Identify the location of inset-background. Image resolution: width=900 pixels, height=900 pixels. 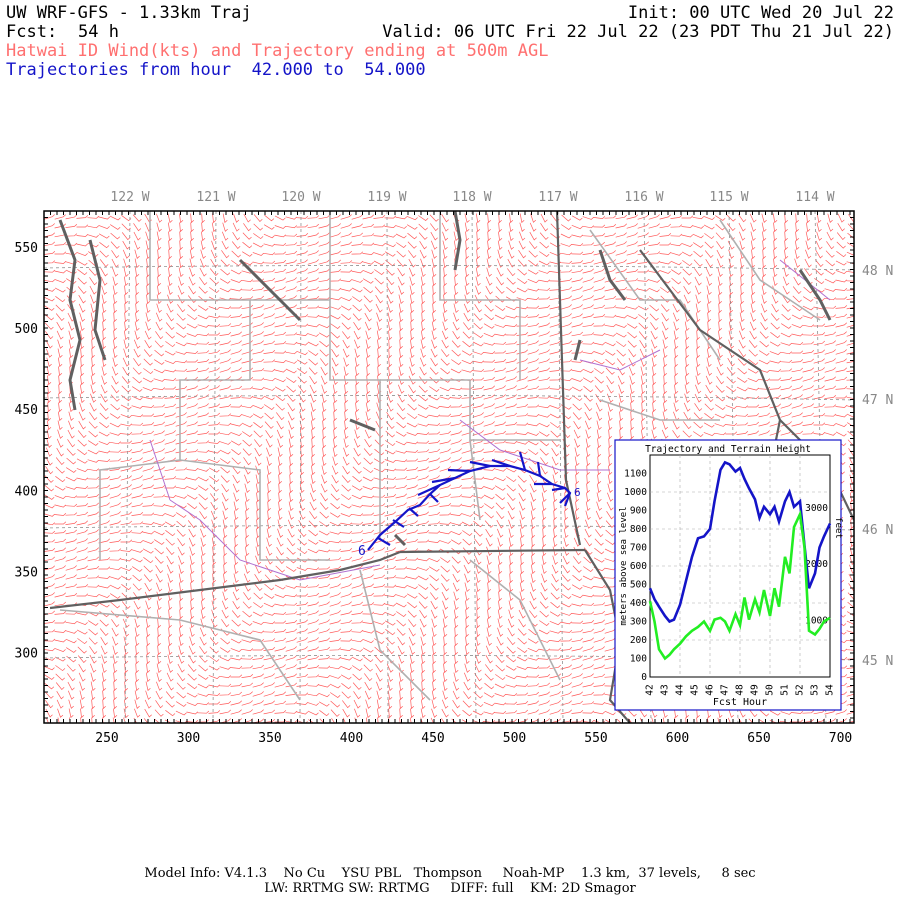
(728, 575).